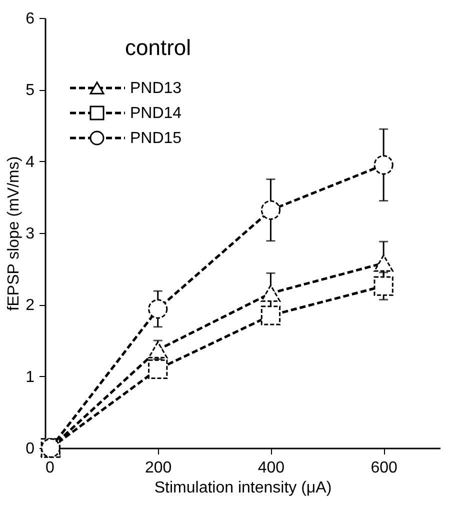 The width and height of the screenshot is (453, 511). Describe the element at coordinates (30, 234) in the screenshot. I see `y-tick-label: 3` at that location.